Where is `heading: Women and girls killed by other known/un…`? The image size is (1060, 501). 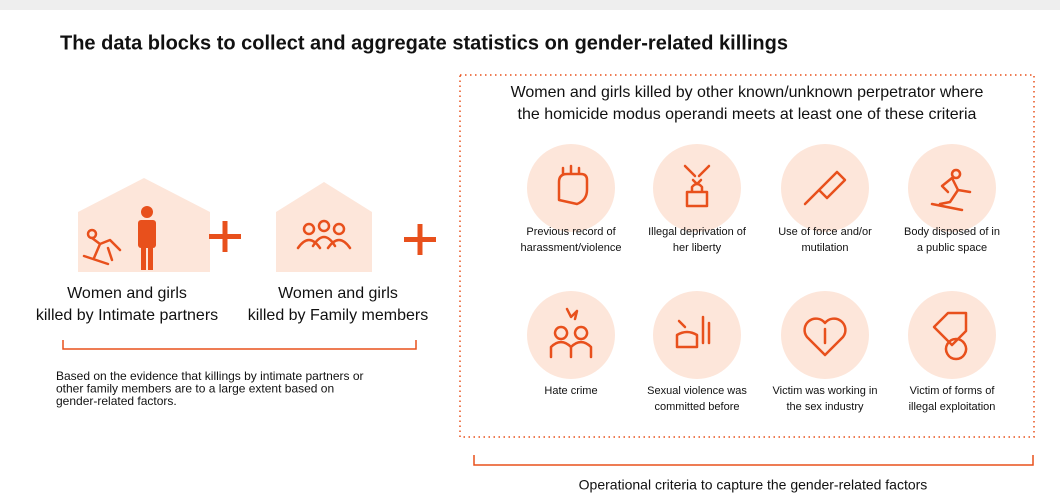 heading: Women and girls killed by other known/un… is located at coordinates (747, 92).